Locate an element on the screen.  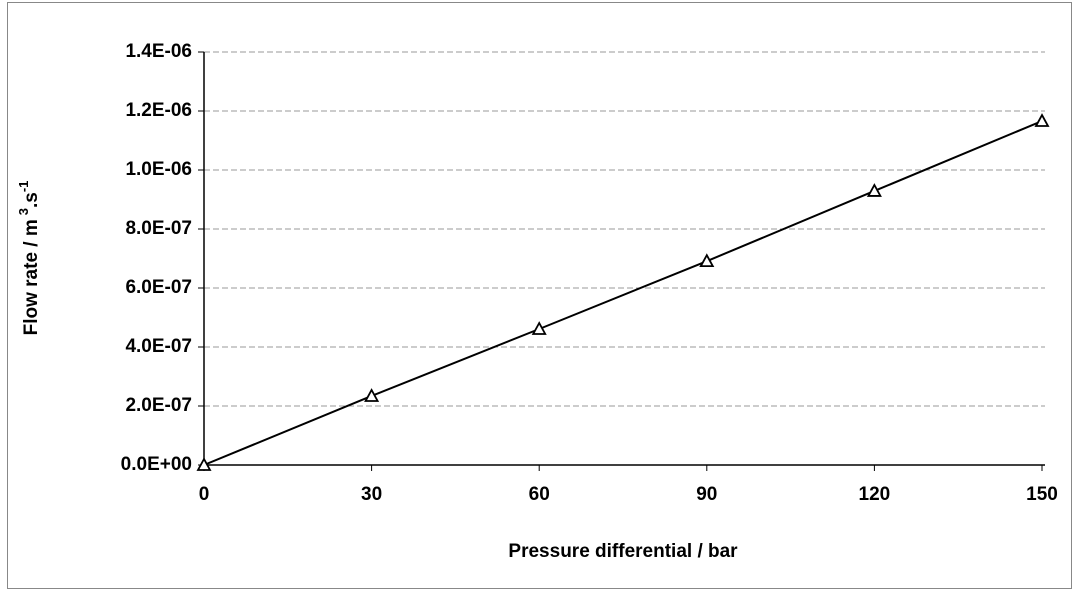
x-tick-label: 120 is located at coordinates (875, 494).